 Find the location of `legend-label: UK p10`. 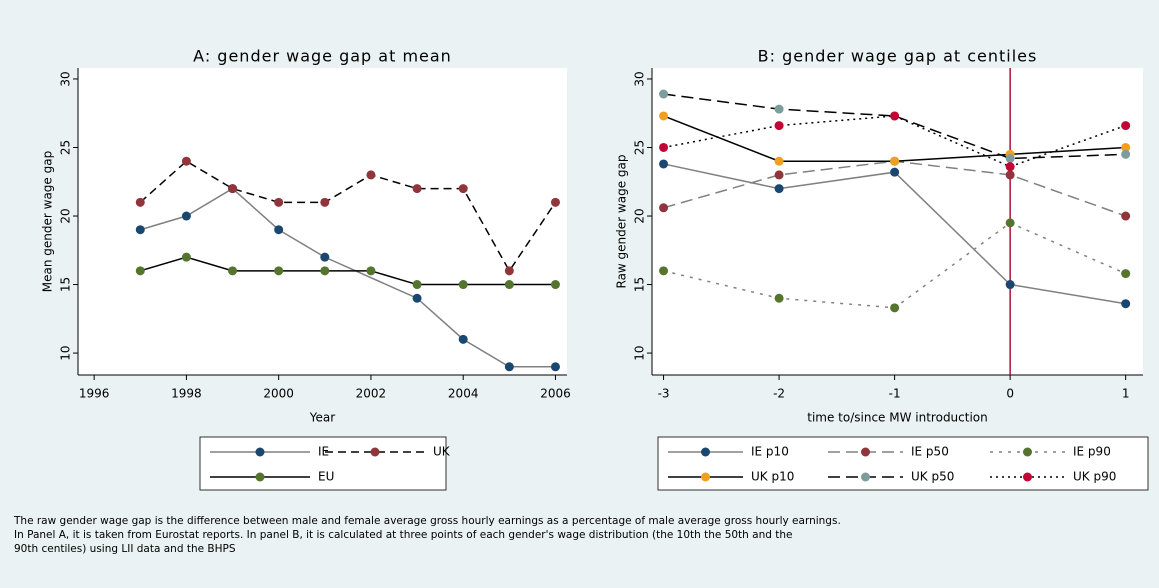

legend-label: UK p10 is located at coordinates (772, 477).